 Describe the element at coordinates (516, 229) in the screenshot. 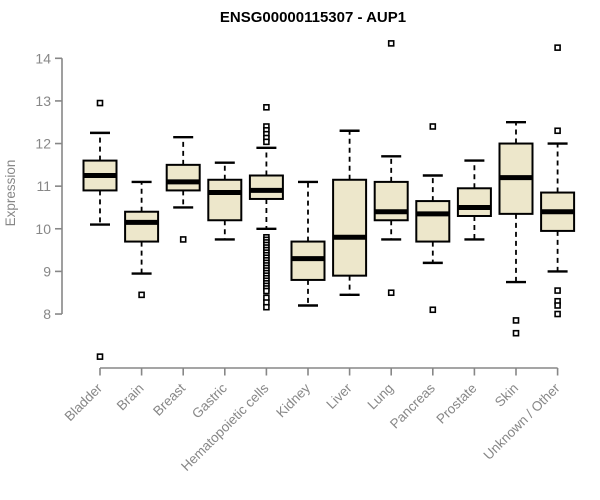

I see `boxplot-skin` at that location.